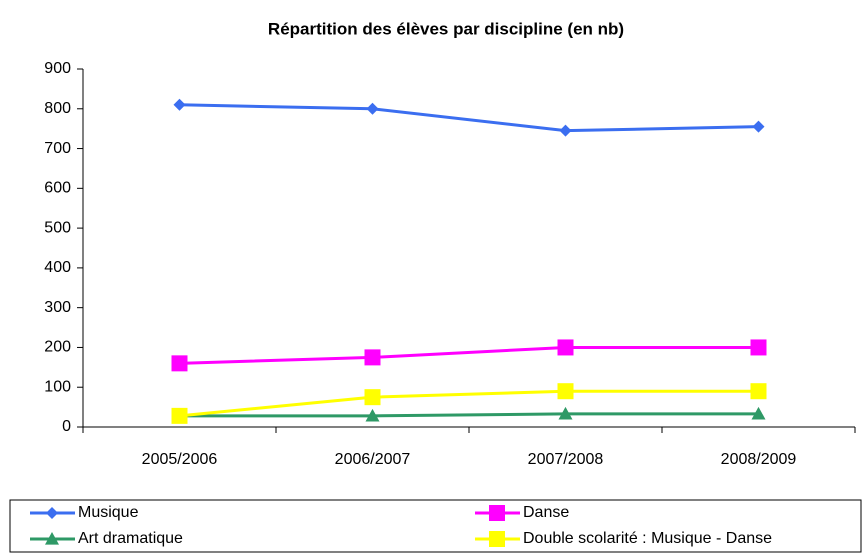 The width and height of the screenshot is (866, 554). What do you see at coordinates (57, 267) in the screenshot?
I see `y-tick-label: 400` at bounding box center [57, 267].